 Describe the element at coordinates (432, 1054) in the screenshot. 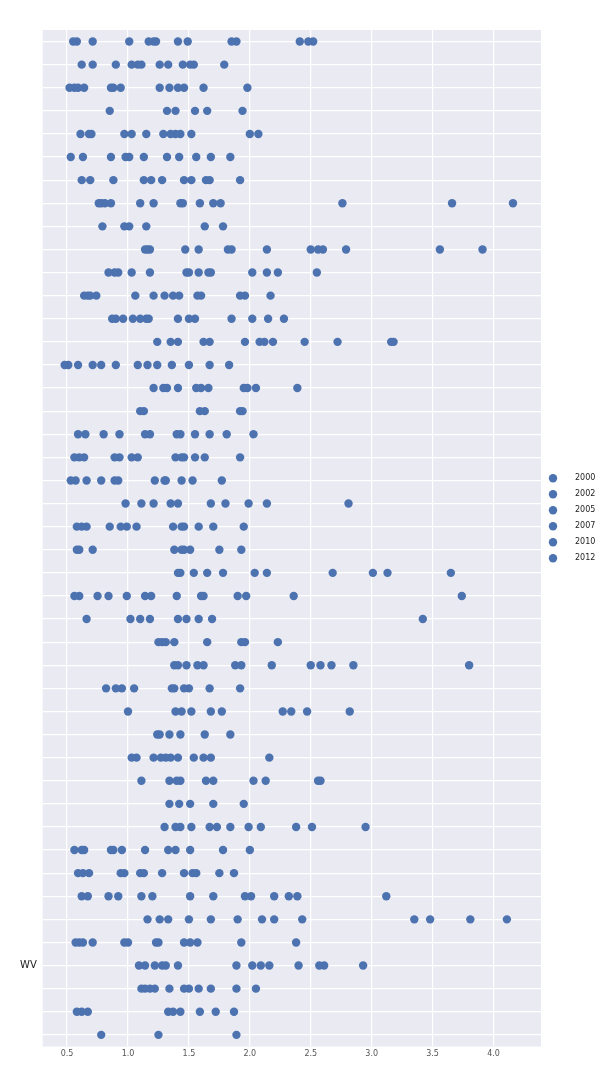

I see `x-tick-label: 3.5` at that location.